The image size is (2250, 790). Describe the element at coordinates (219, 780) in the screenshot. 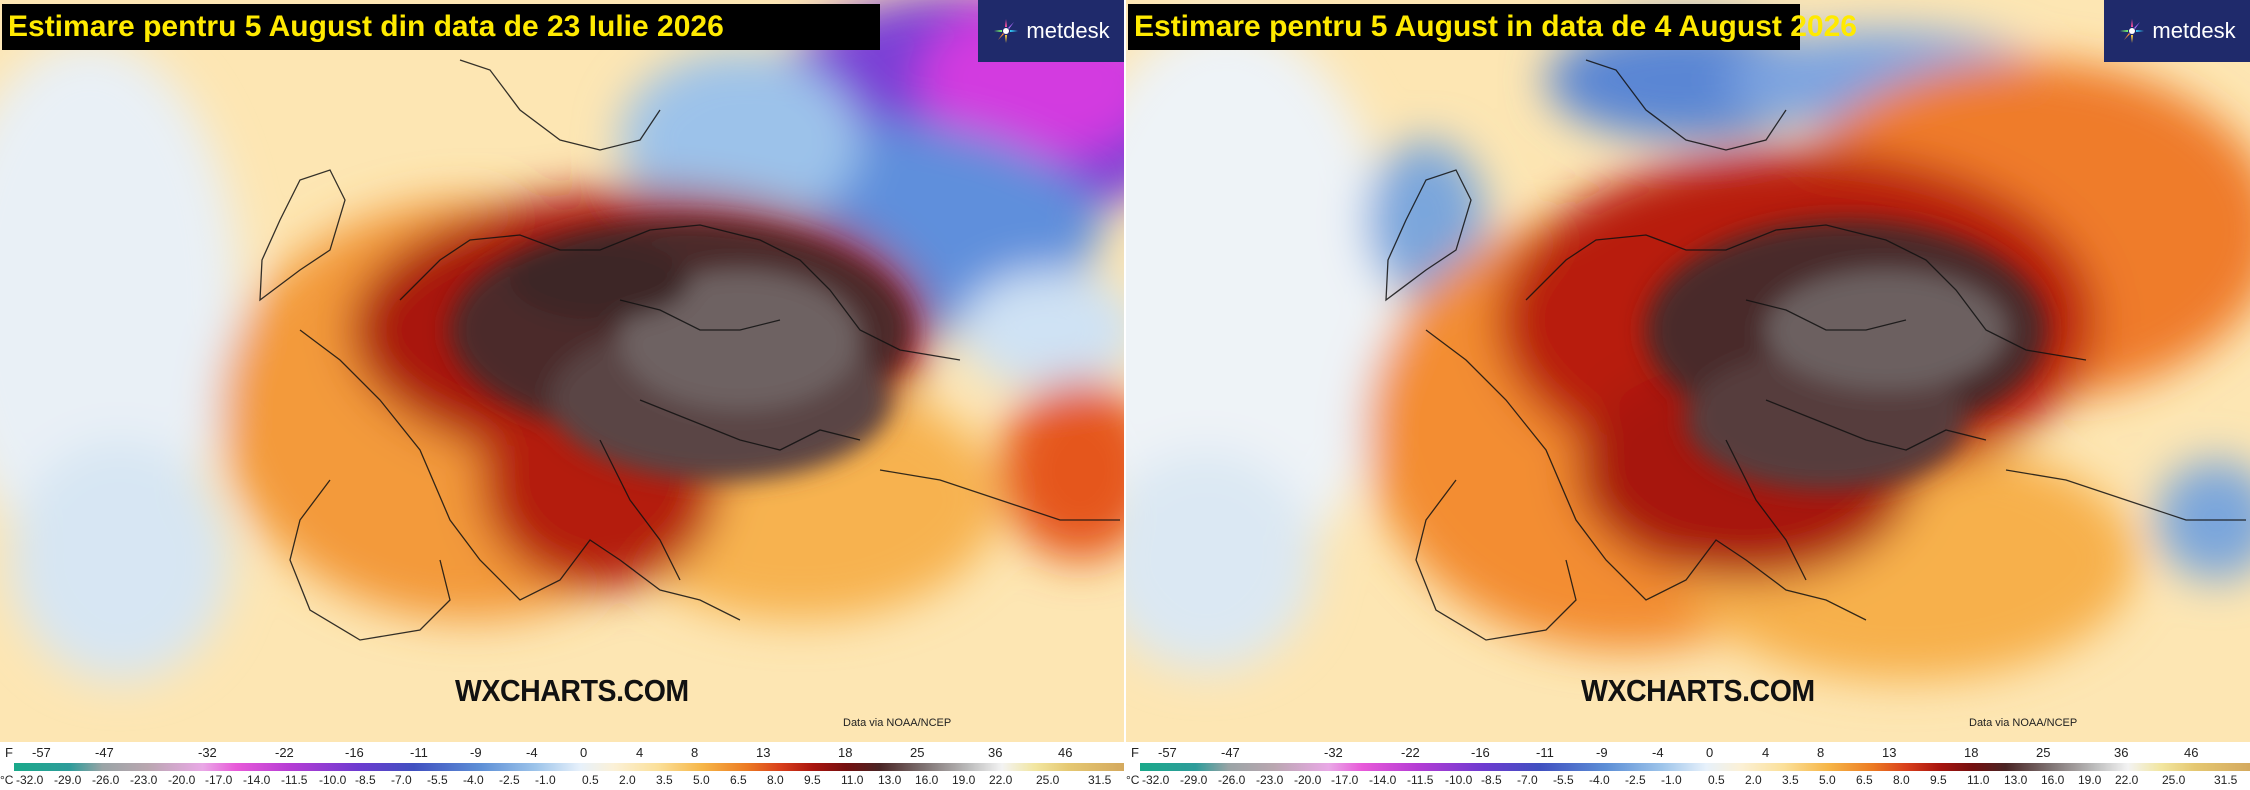

I see `c-tick: -17.0` at that location.